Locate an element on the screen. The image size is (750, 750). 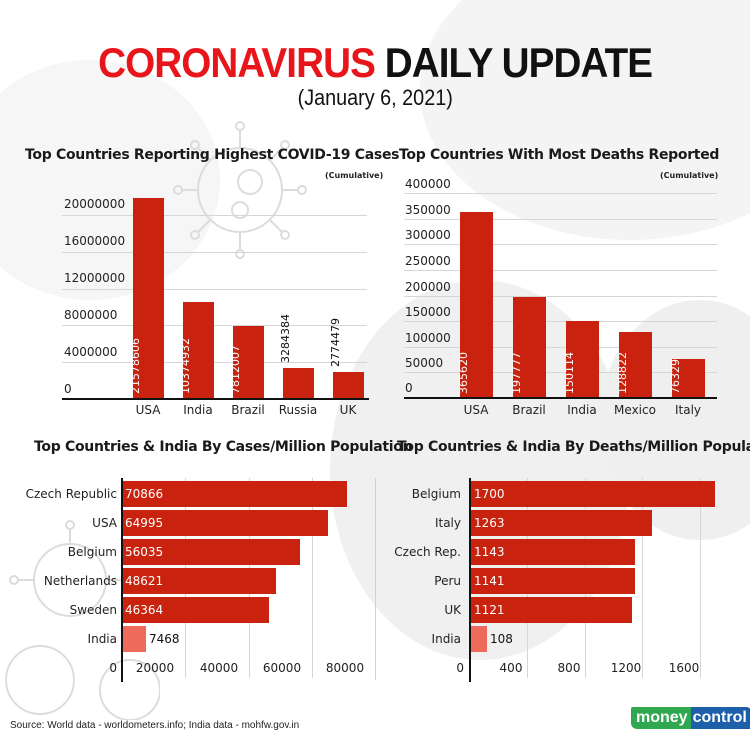
y-tick: 400000 is located at coordinates (428, 184).